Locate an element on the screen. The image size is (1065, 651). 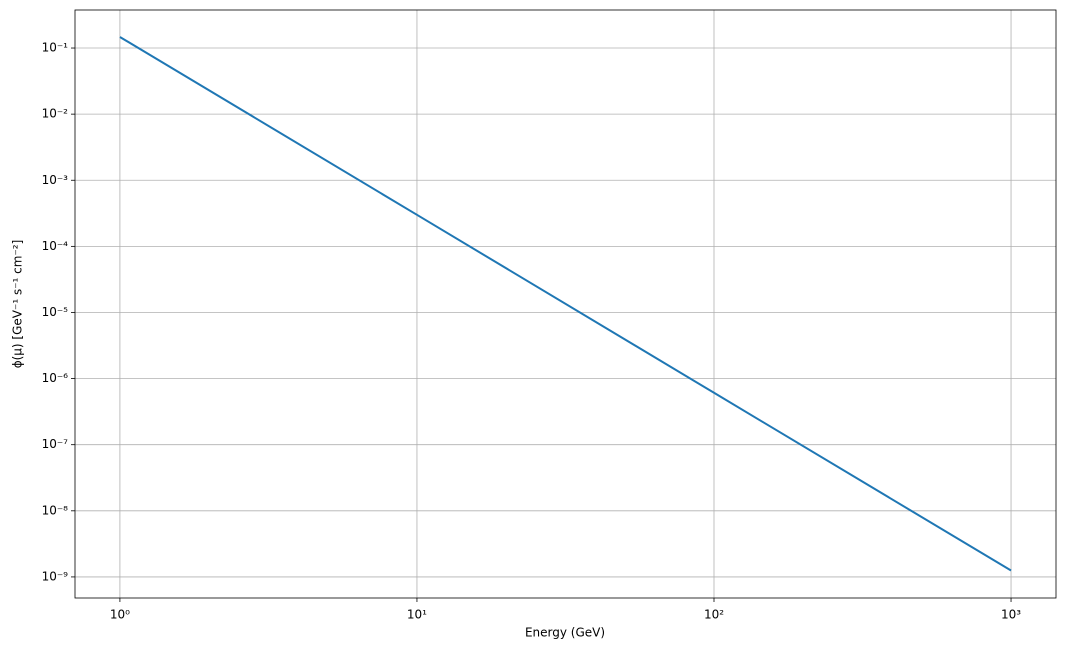
y-tick-label: 10⁻⁸ is located at coordinates (55, 510).